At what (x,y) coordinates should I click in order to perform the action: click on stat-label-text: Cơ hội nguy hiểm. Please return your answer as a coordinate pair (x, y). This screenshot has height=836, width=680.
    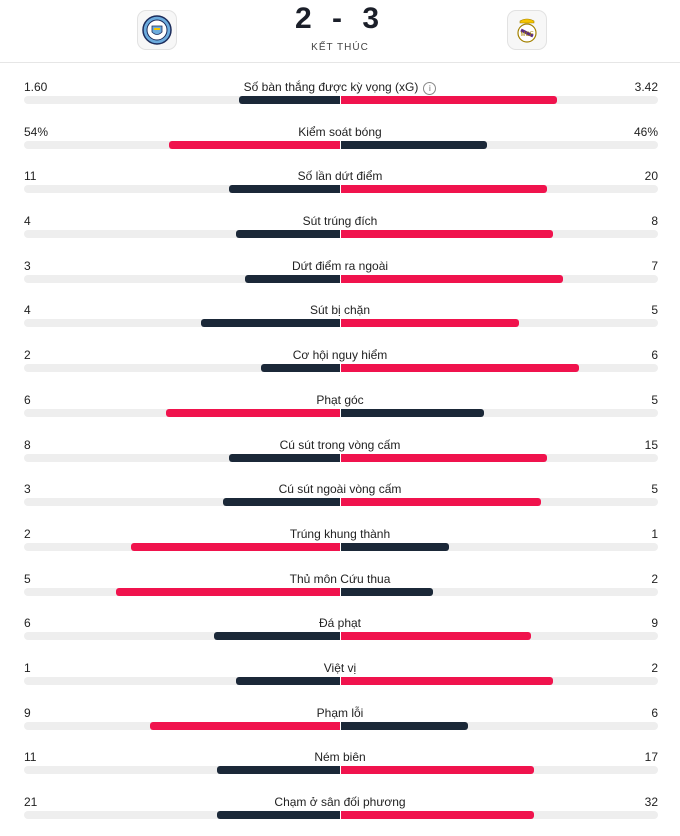
    Looking at the image, I should click on (340, 355).